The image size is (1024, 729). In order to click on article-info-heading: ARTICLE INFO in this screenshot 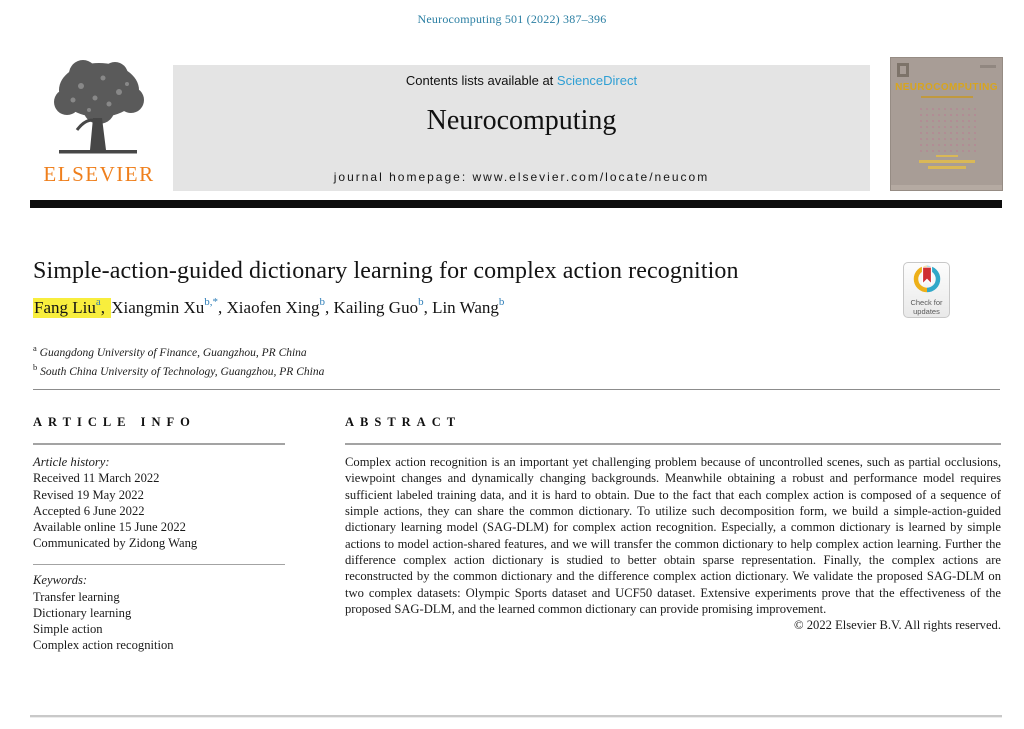, I will do `click(114, 422)`.